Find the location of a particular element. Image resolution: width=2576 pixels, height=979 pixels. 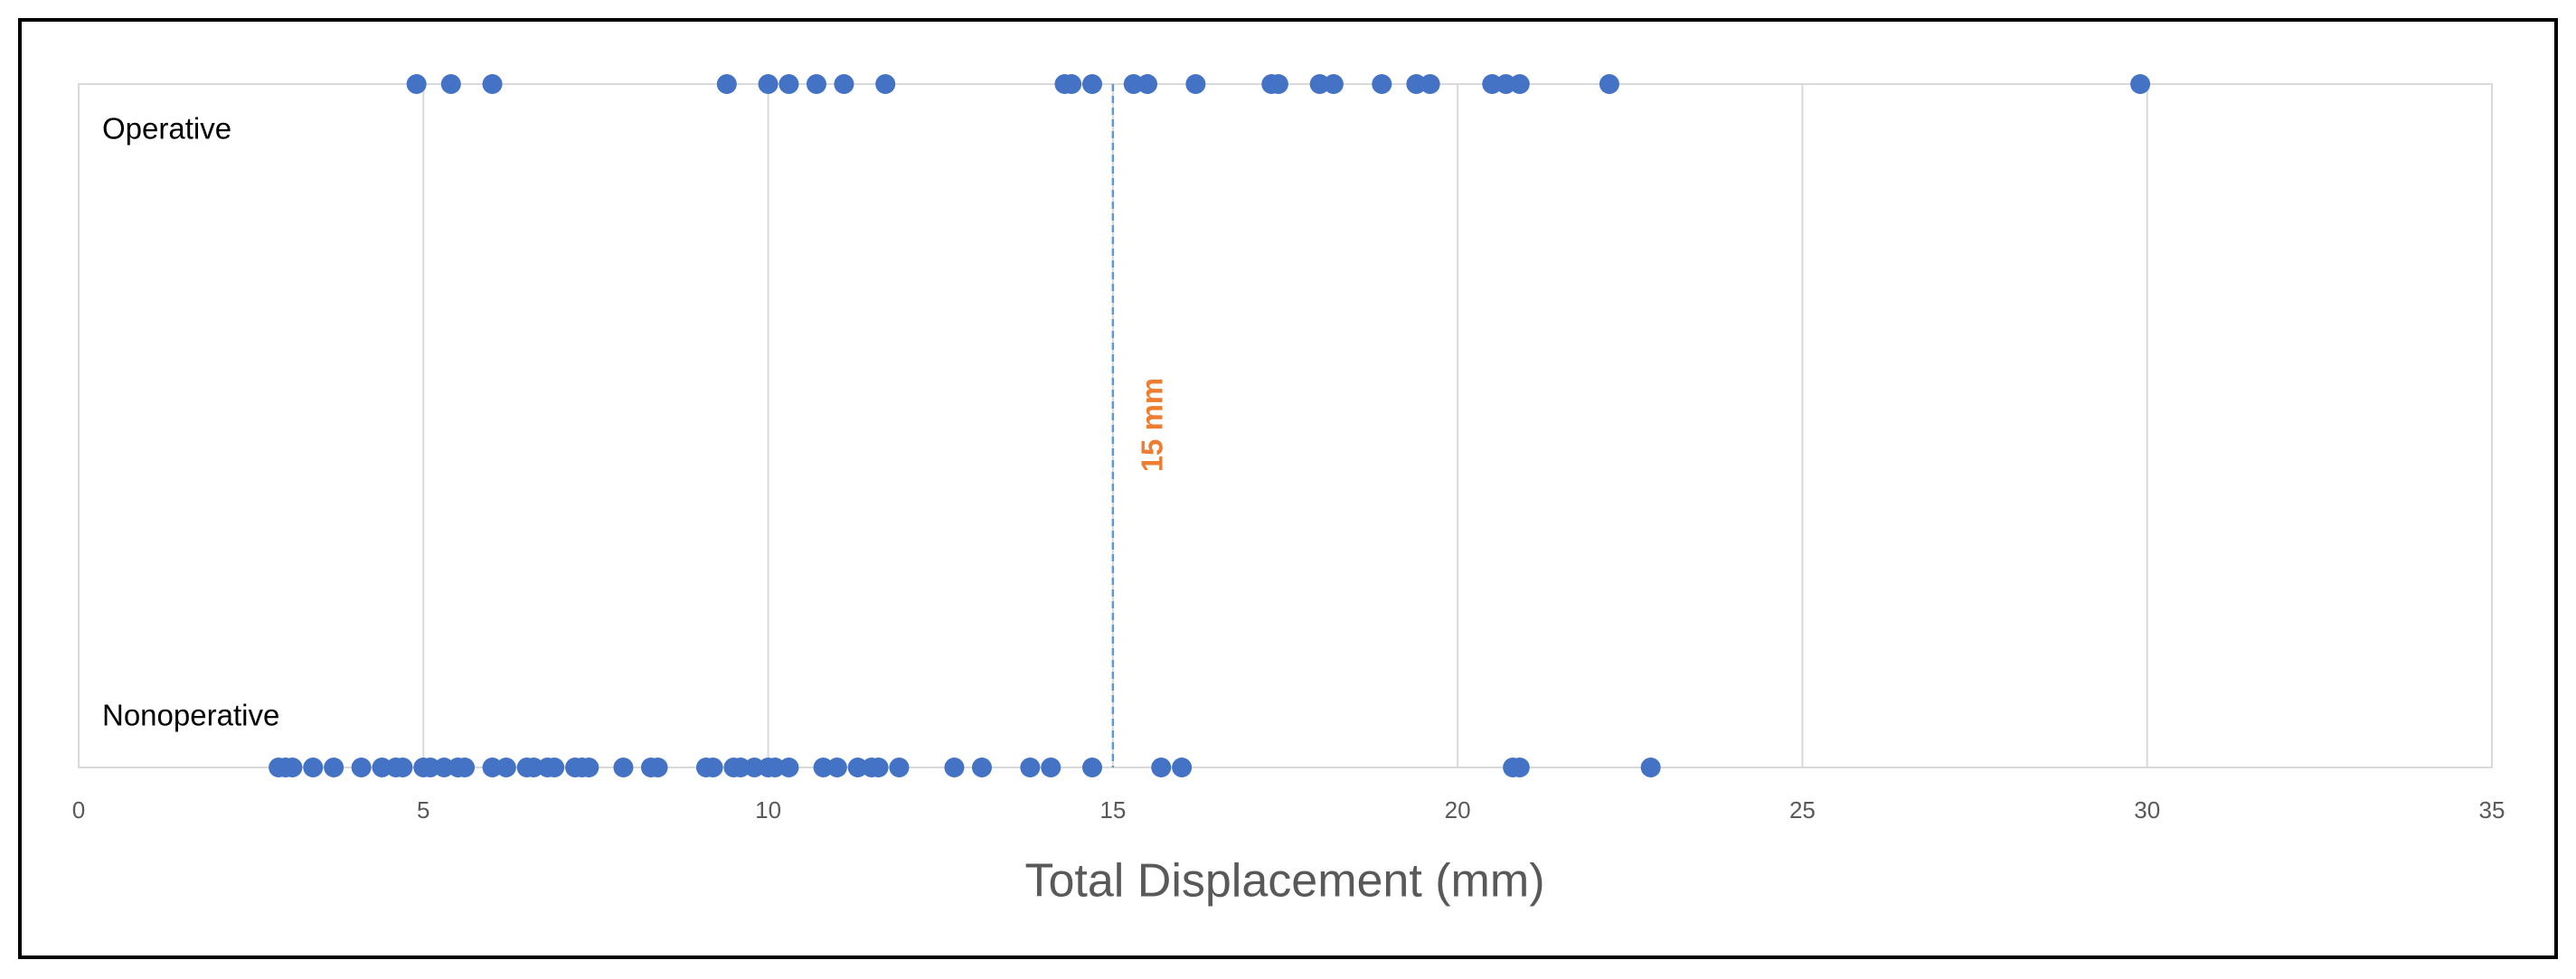

x-tick-label: 35 is located at coordinates (2492, 810).